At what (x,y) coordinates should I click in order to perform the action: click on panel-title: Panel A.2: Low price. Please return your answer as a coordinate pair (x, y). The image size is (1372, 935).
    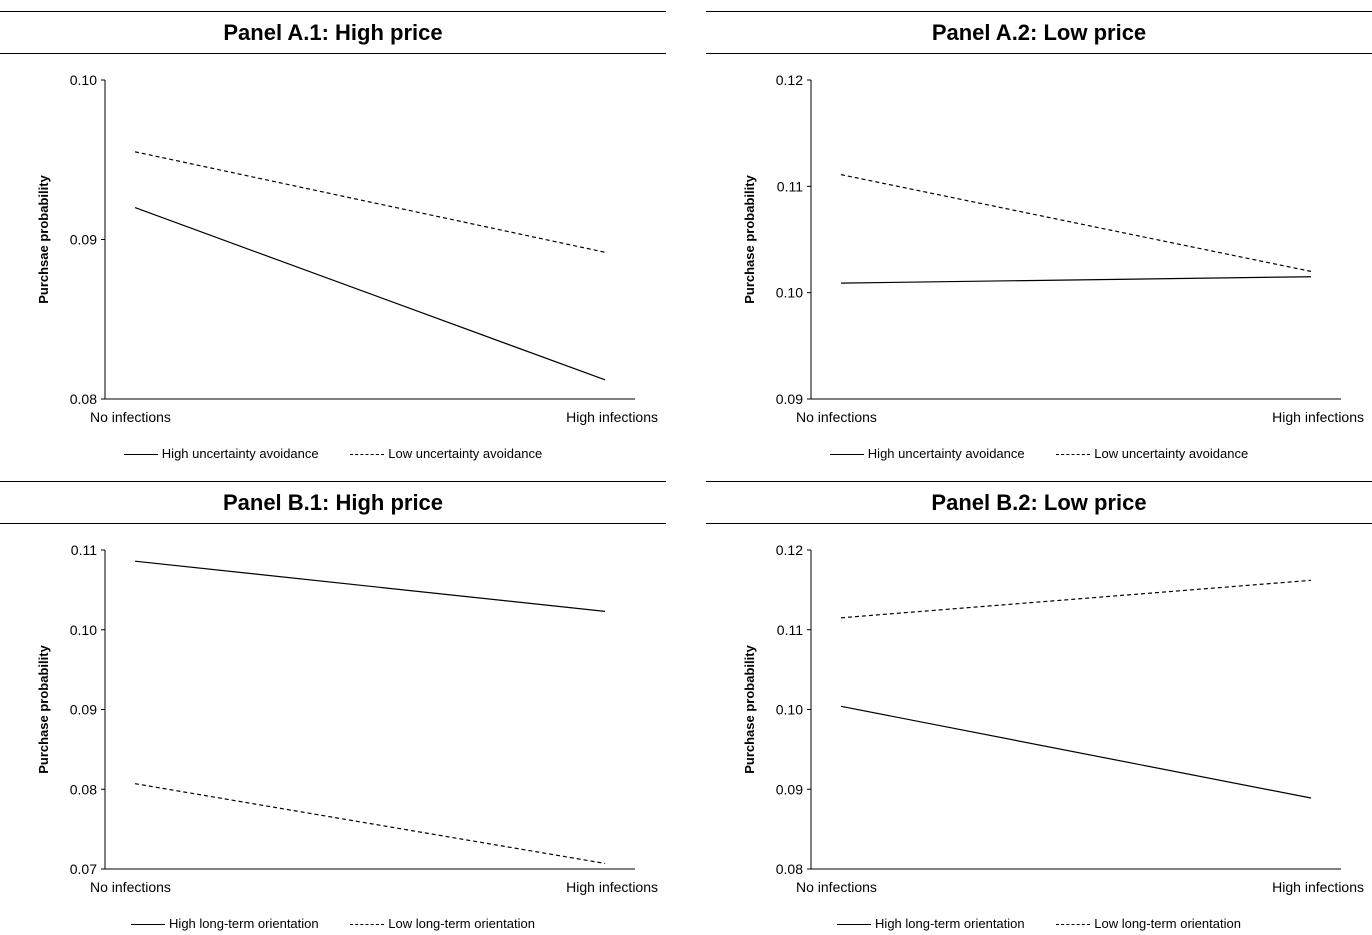
    Looking at the image, I should click on (1039, 32).